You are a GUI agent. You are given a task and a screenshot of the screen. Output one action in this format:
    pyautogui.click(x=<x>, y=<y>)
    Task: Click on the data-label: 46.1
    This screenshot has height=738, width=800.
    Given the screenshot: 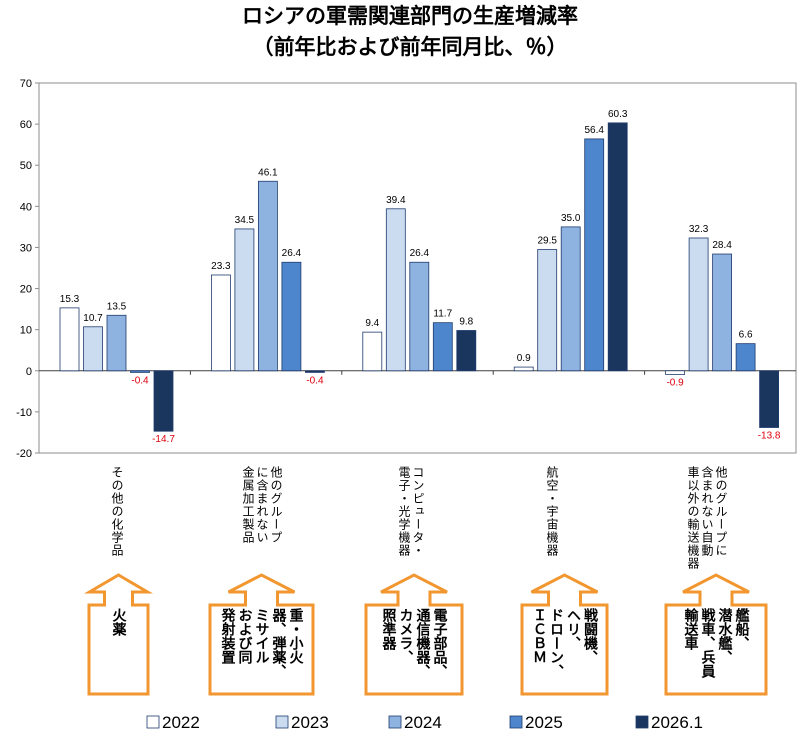 What is the action you would take?
    pyautogui.click(x=268, y=172)
    